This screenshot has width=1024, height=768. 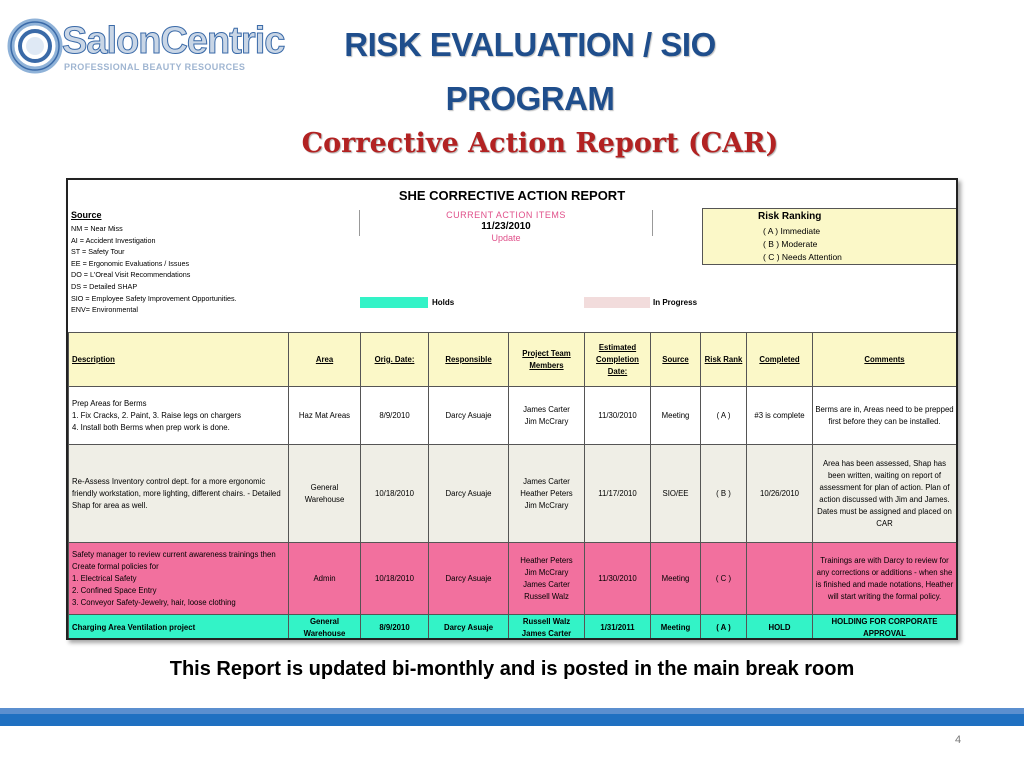 I want to click on cell-description: Charging Area Ventilation project, so click(x=178, y=626).